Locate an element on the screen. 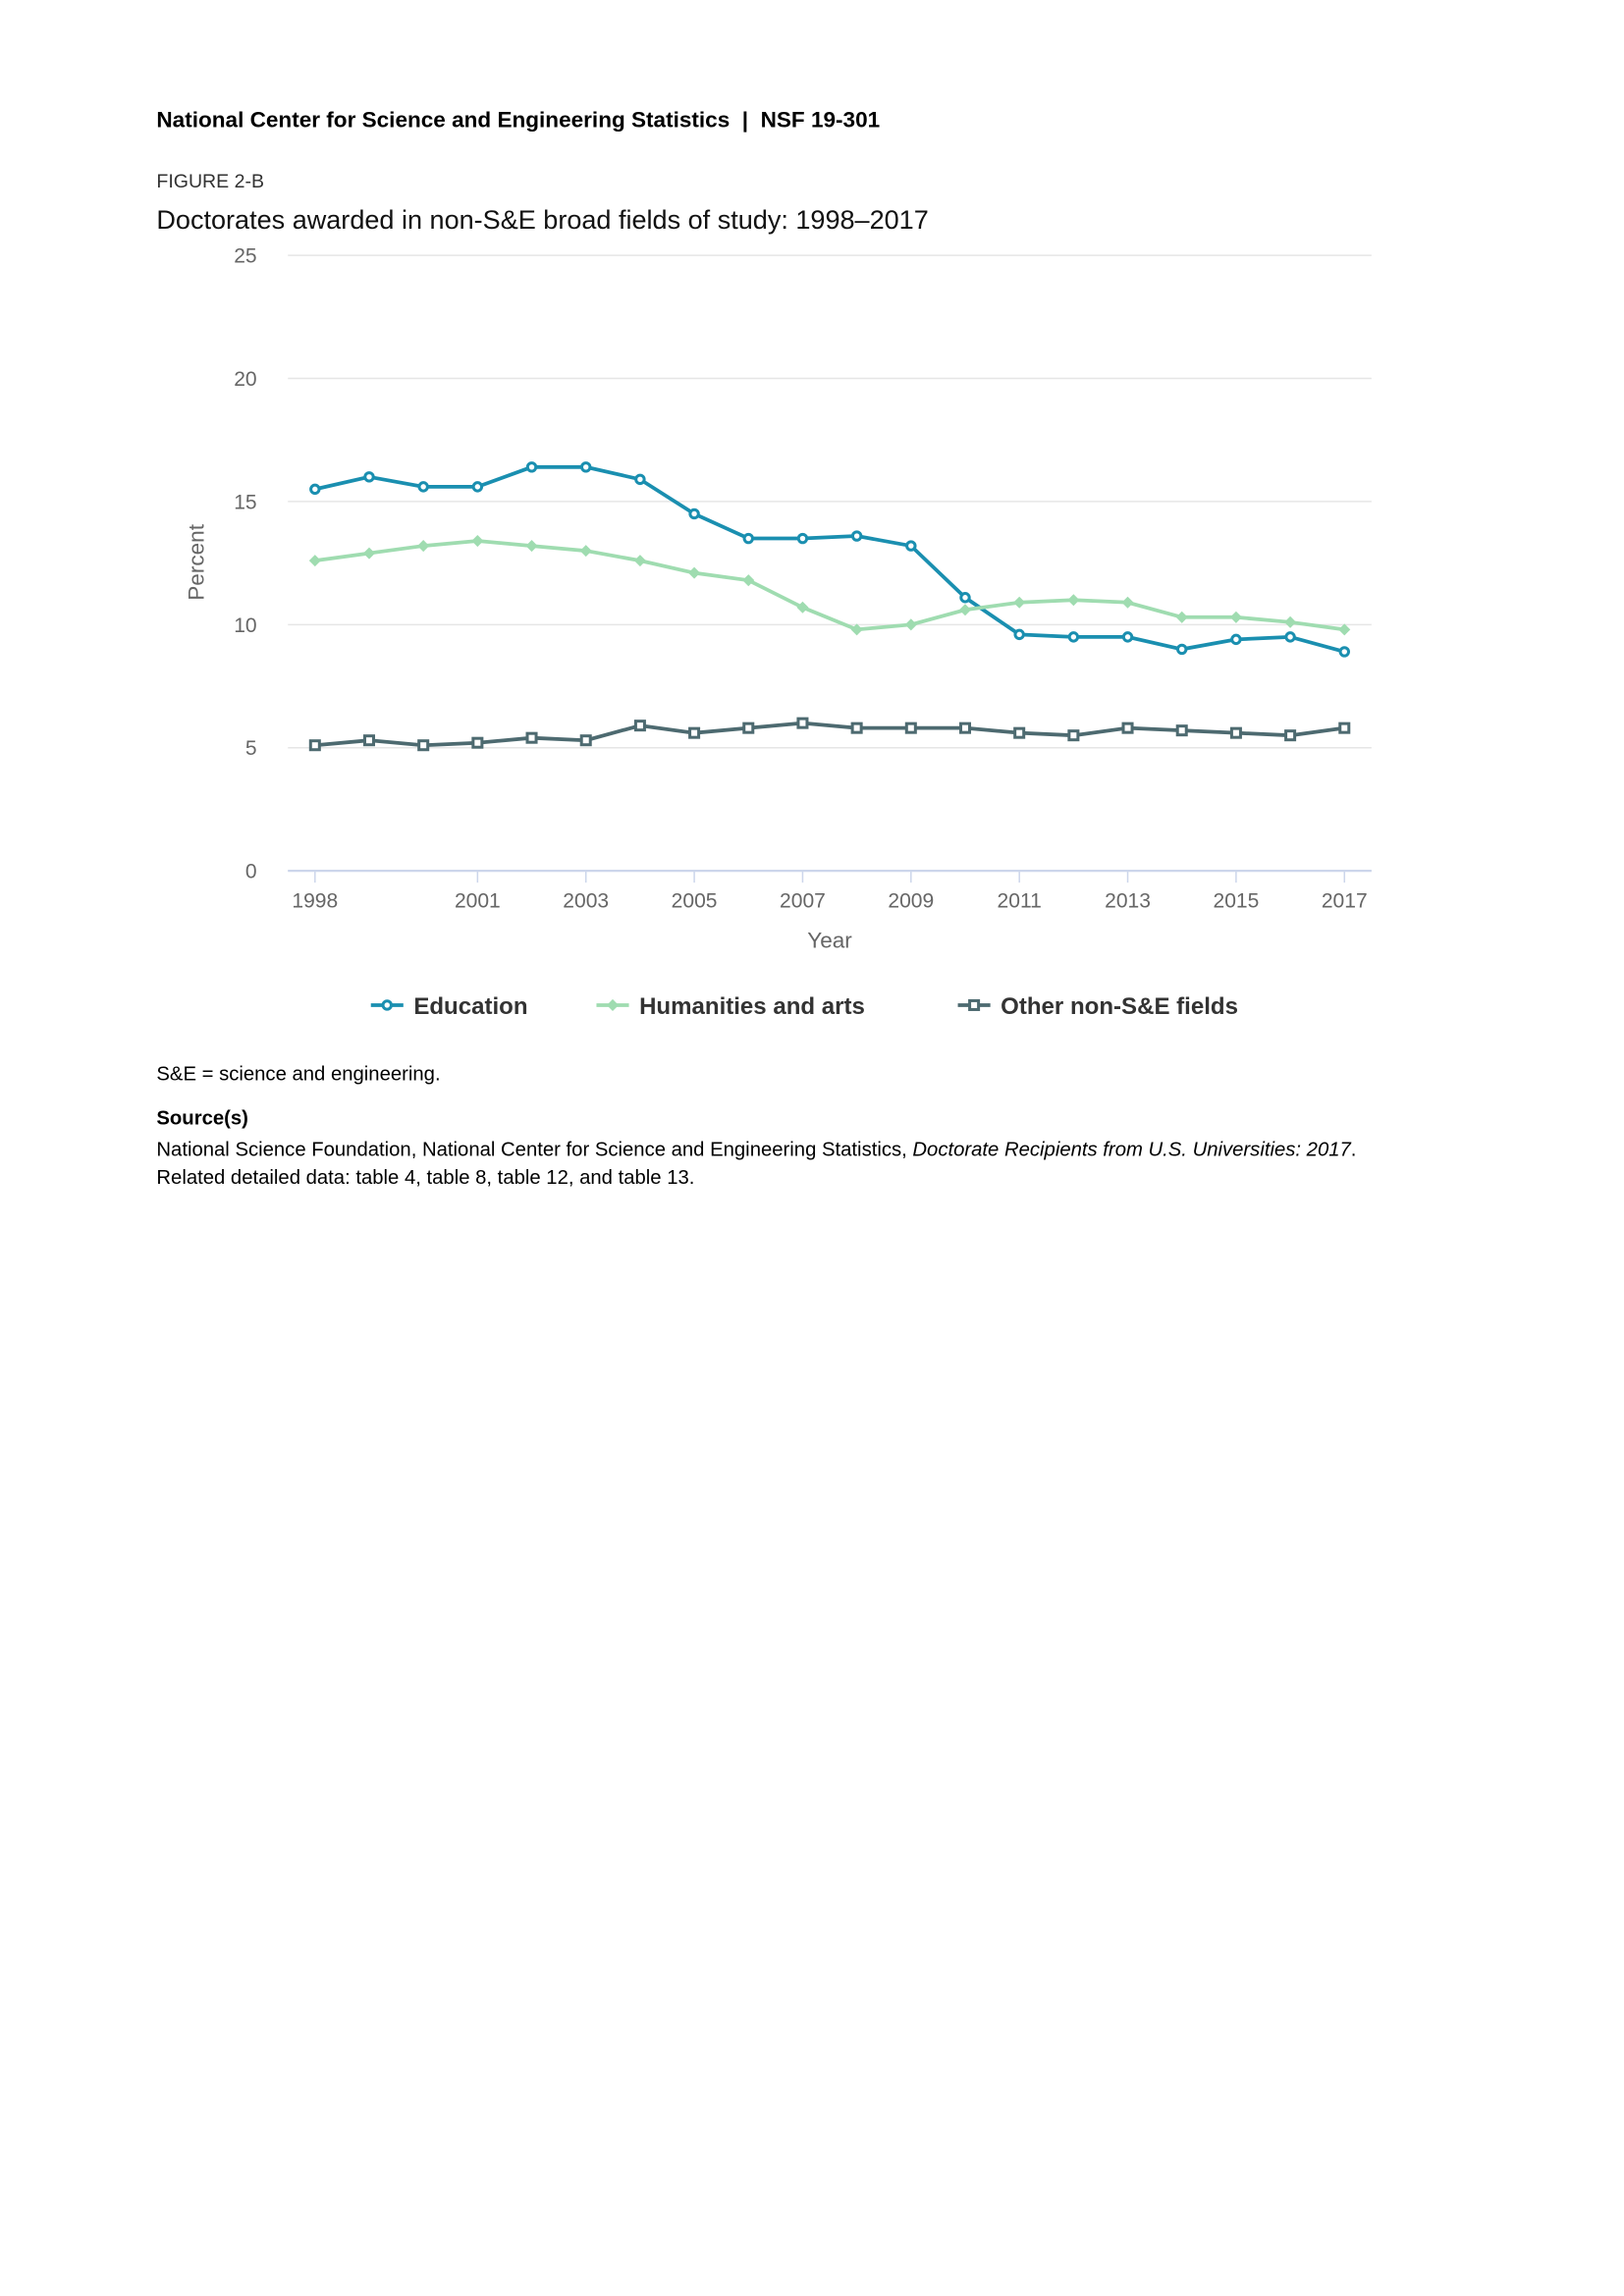  source-heading: Source(s) is located at coordinates (202, 1119).